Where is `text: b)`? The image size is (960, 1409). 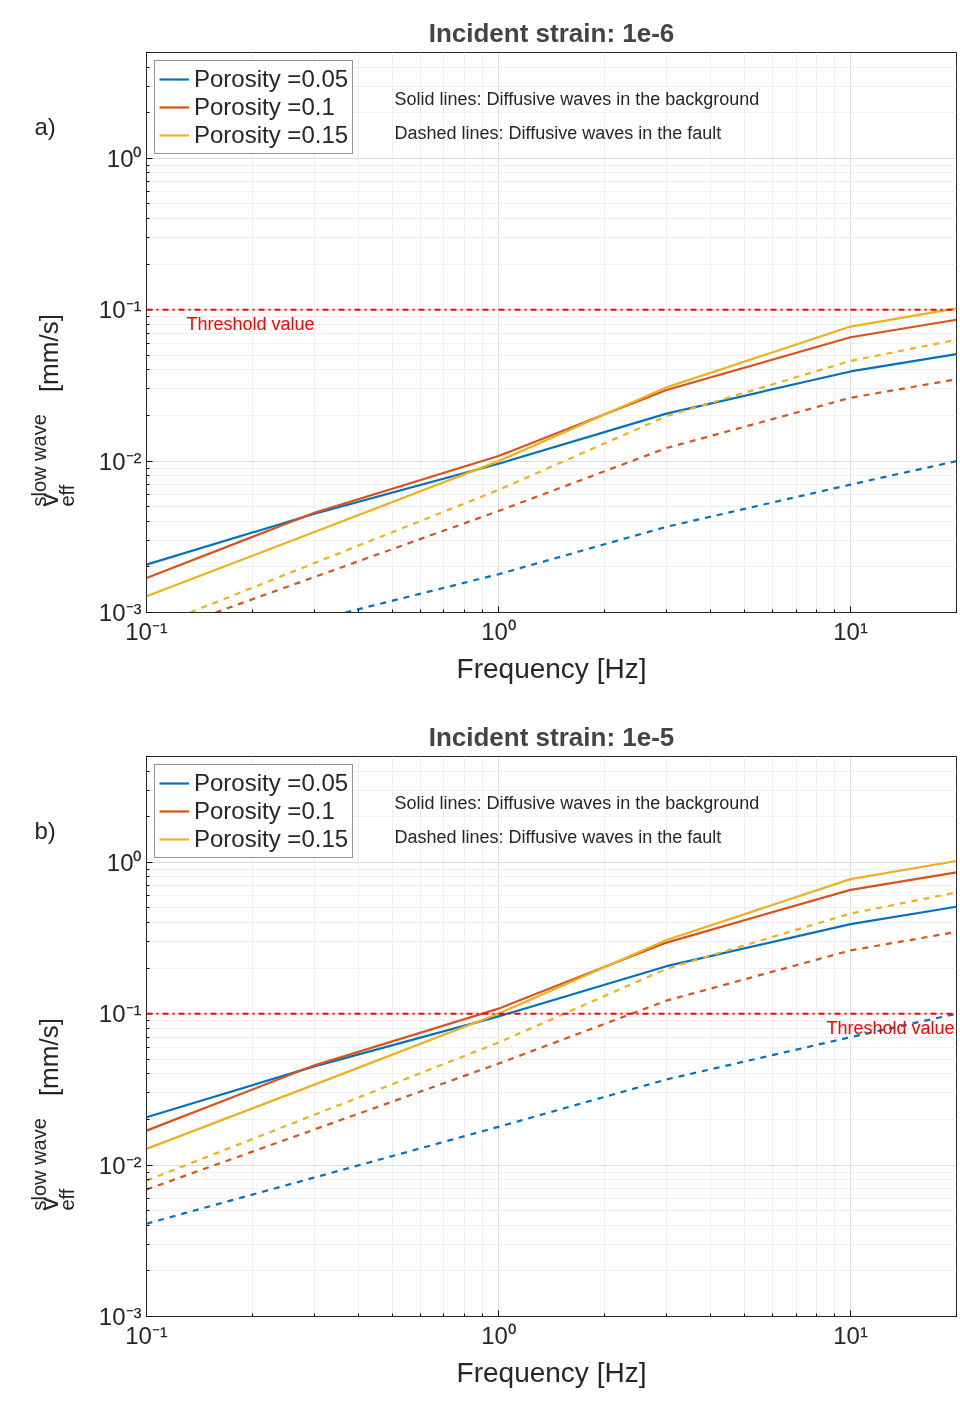 text: b) is located at coordinates (45, 830).